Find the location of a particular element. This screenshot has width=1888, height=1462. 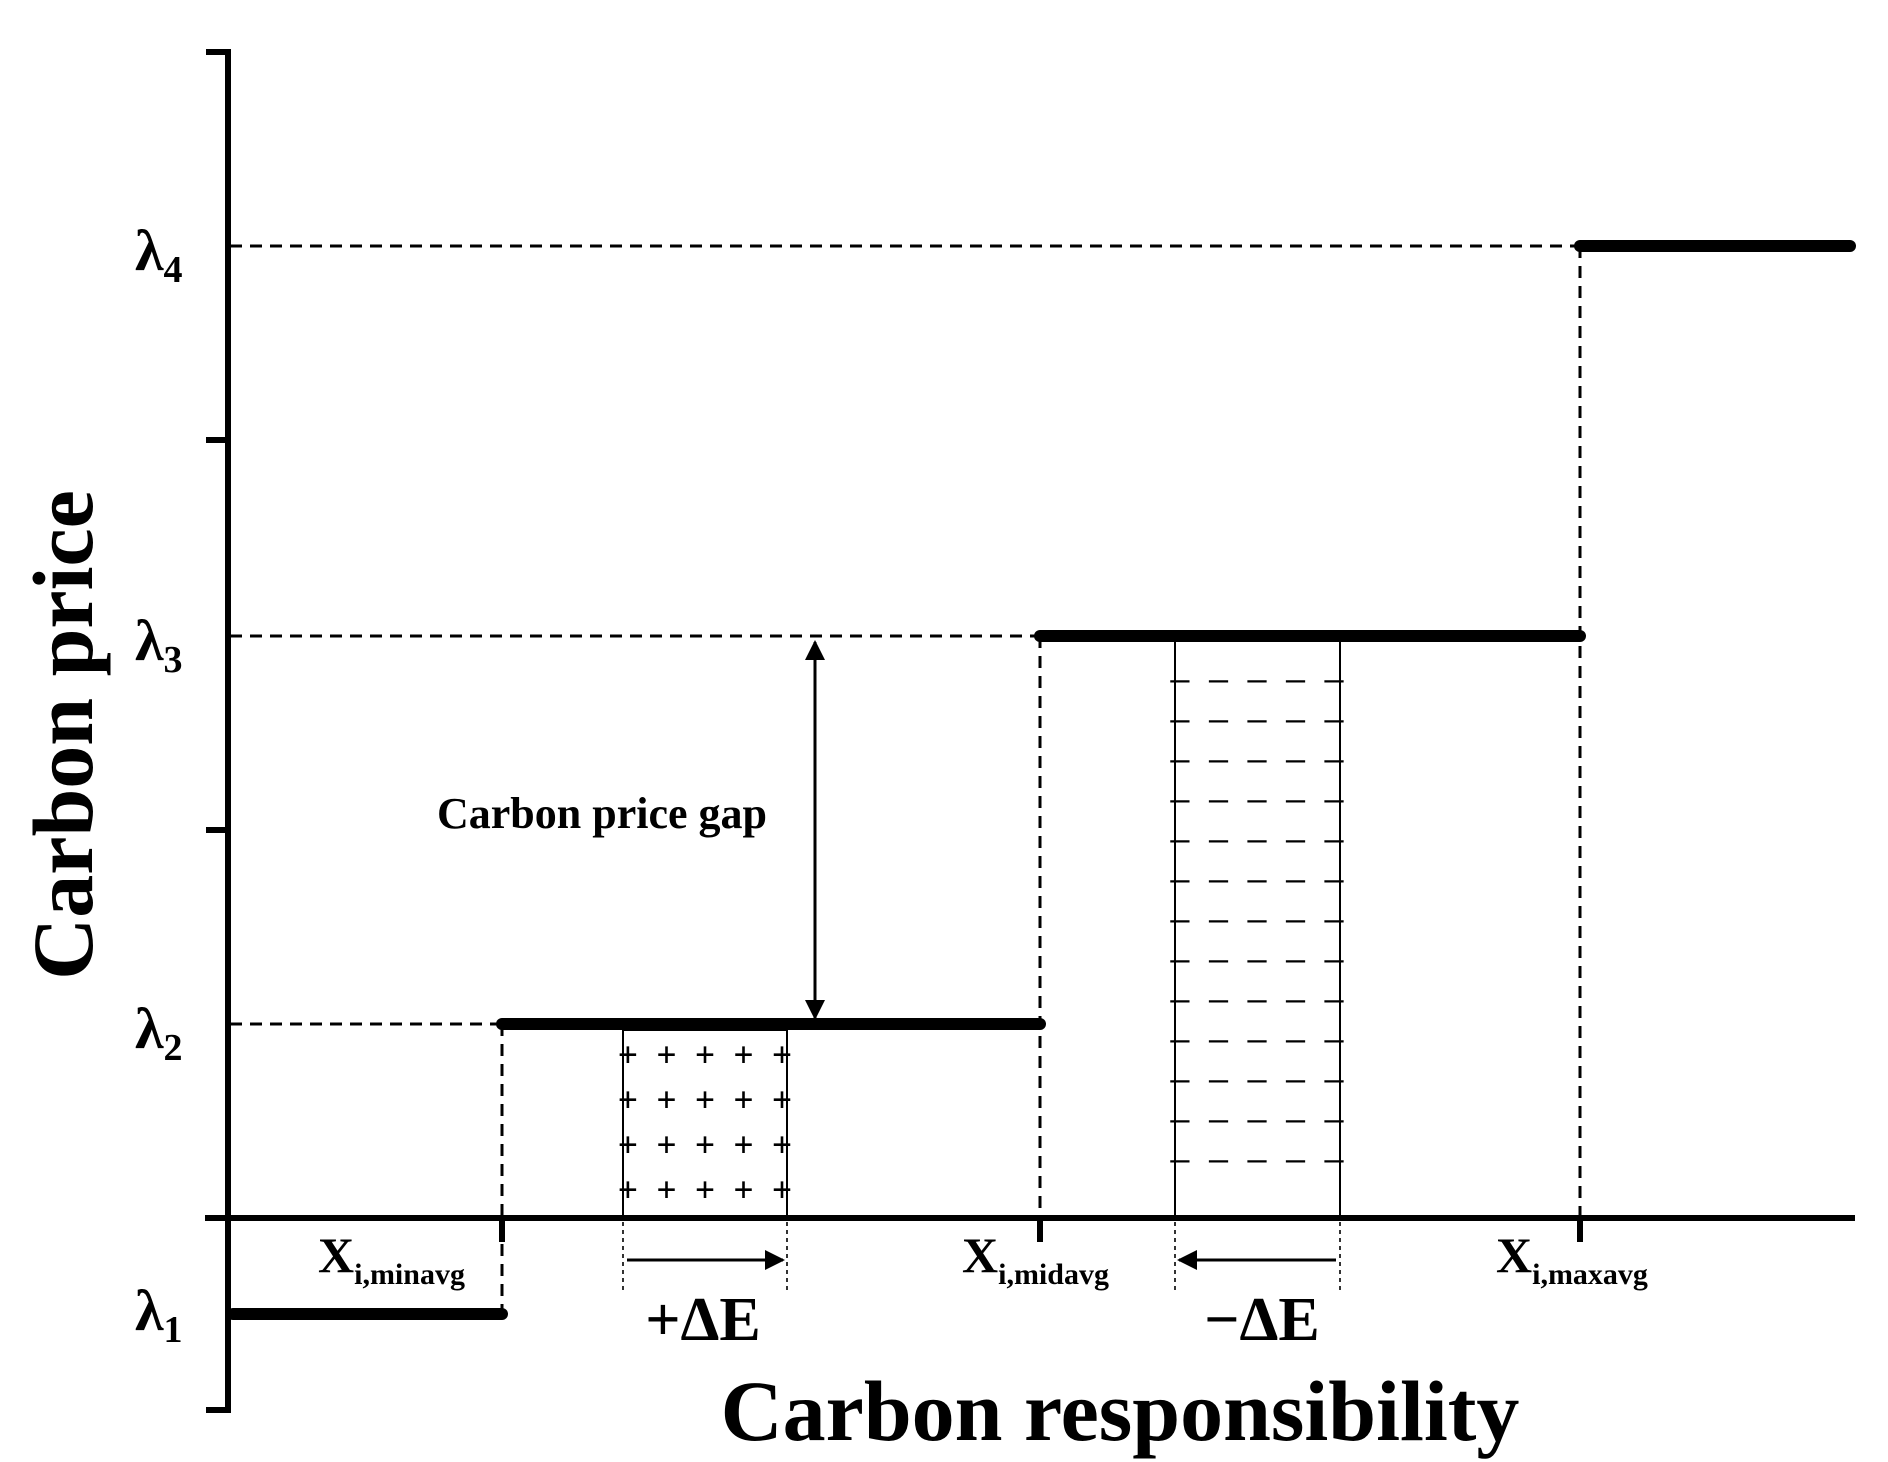

lambda-2-label: λ2 is located at coordinates (159, 1032).